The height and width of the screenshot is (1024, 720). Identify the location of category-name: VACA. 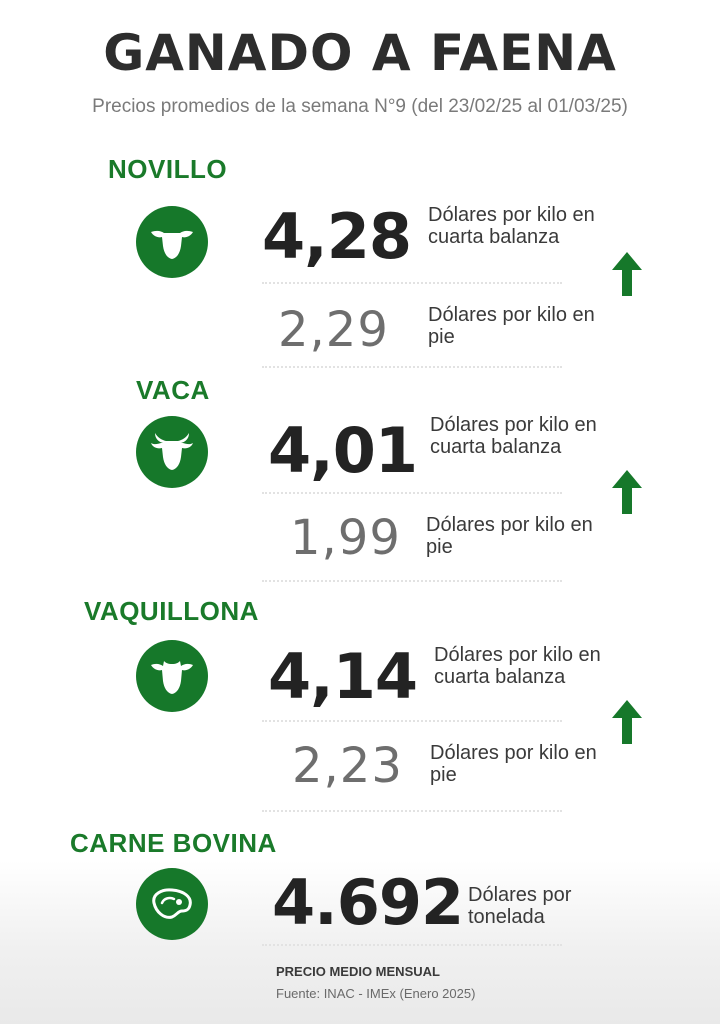
(173, 390).